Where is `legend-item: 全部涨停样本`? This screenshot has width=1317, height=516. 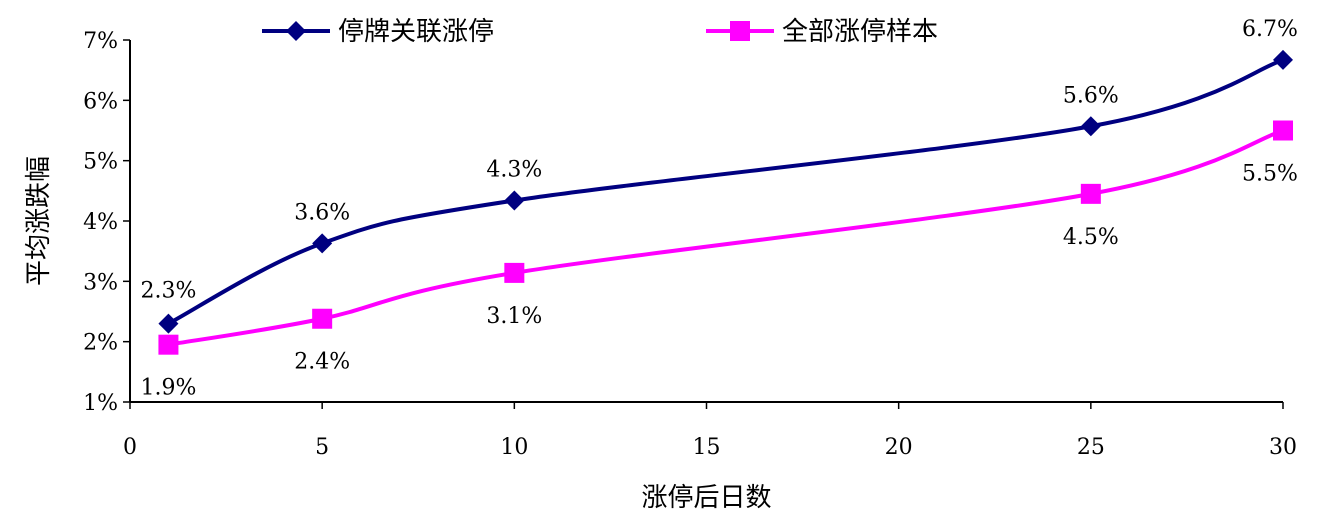 legend-item: 全部涨停样本 is located at coordinates (822, 32).